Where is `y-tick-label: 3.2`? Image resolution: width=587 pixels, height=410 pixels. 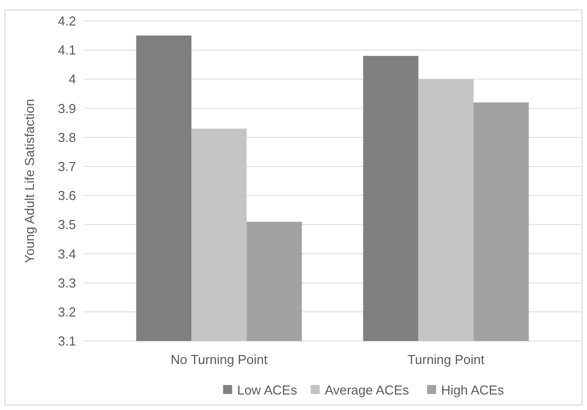
y-tick-label: 3.2 is located at coordinates (67, 312).